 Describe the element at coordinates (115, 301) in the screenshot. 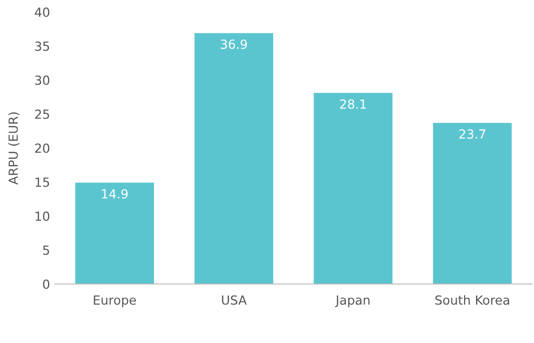

I see `x-tick-label: Europe` at that location.